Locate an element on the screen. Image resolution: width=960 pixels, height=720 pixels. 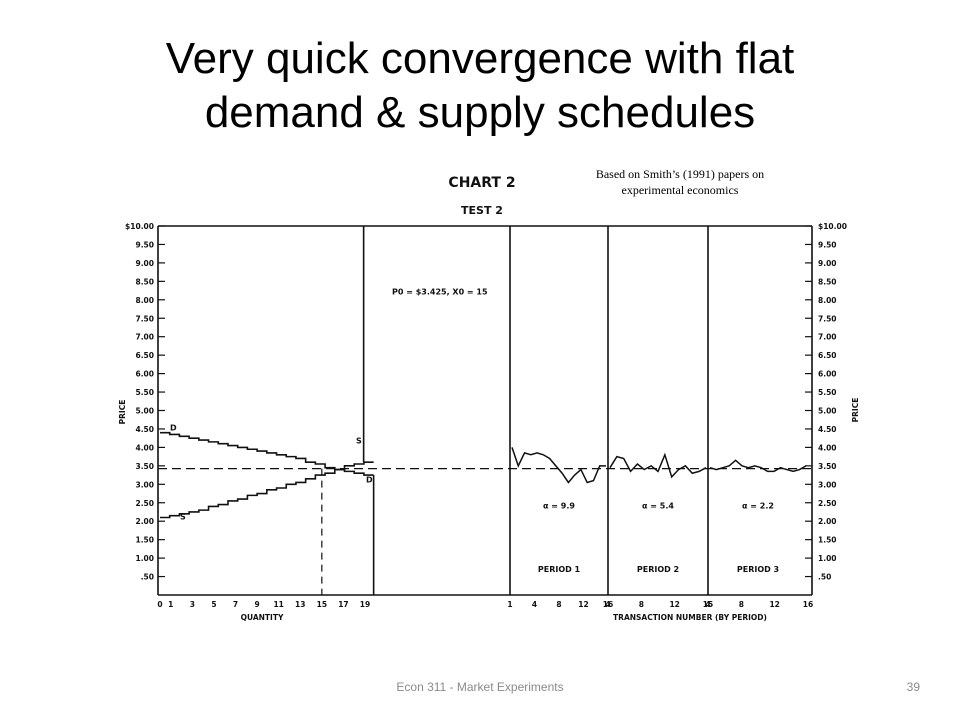
period-label: PERIOD 3 is located at coordinates (758, 569).